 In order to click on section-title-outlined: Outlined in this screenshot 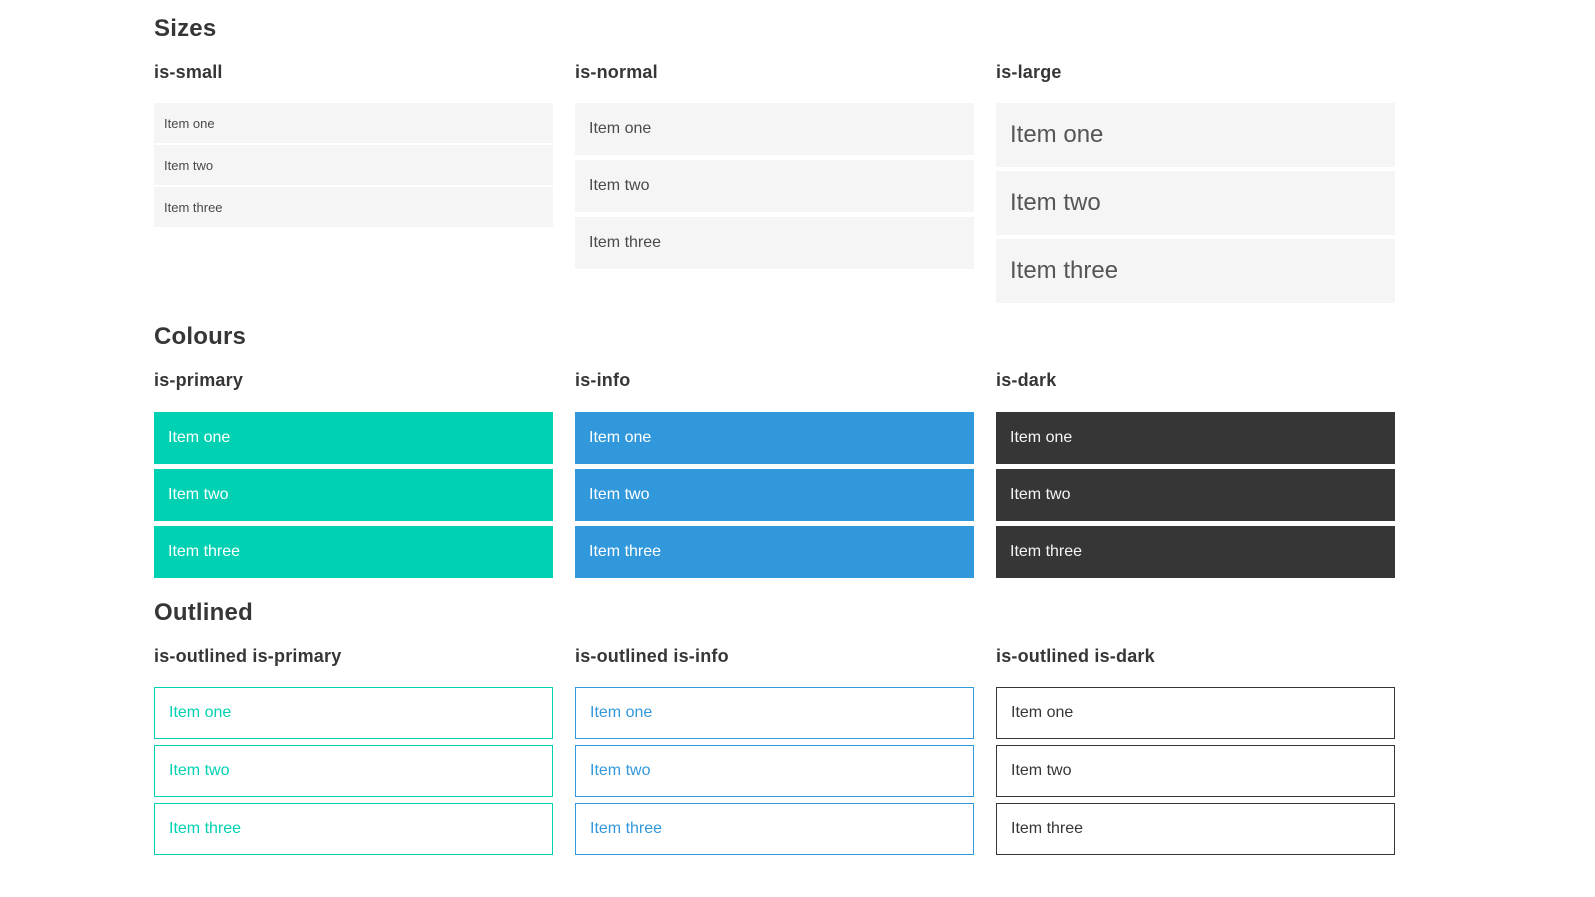, I will do `click(203, 612)`.